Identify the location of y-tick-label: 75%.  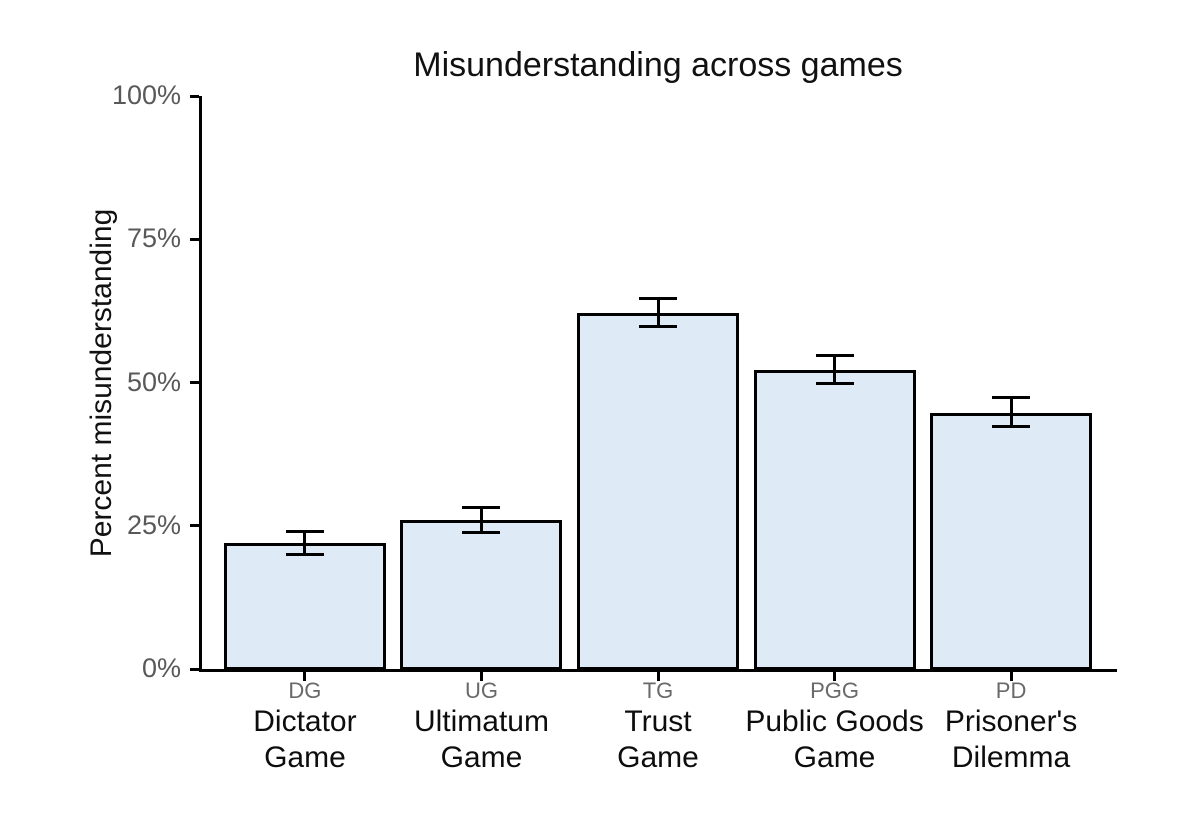
(153, 238).